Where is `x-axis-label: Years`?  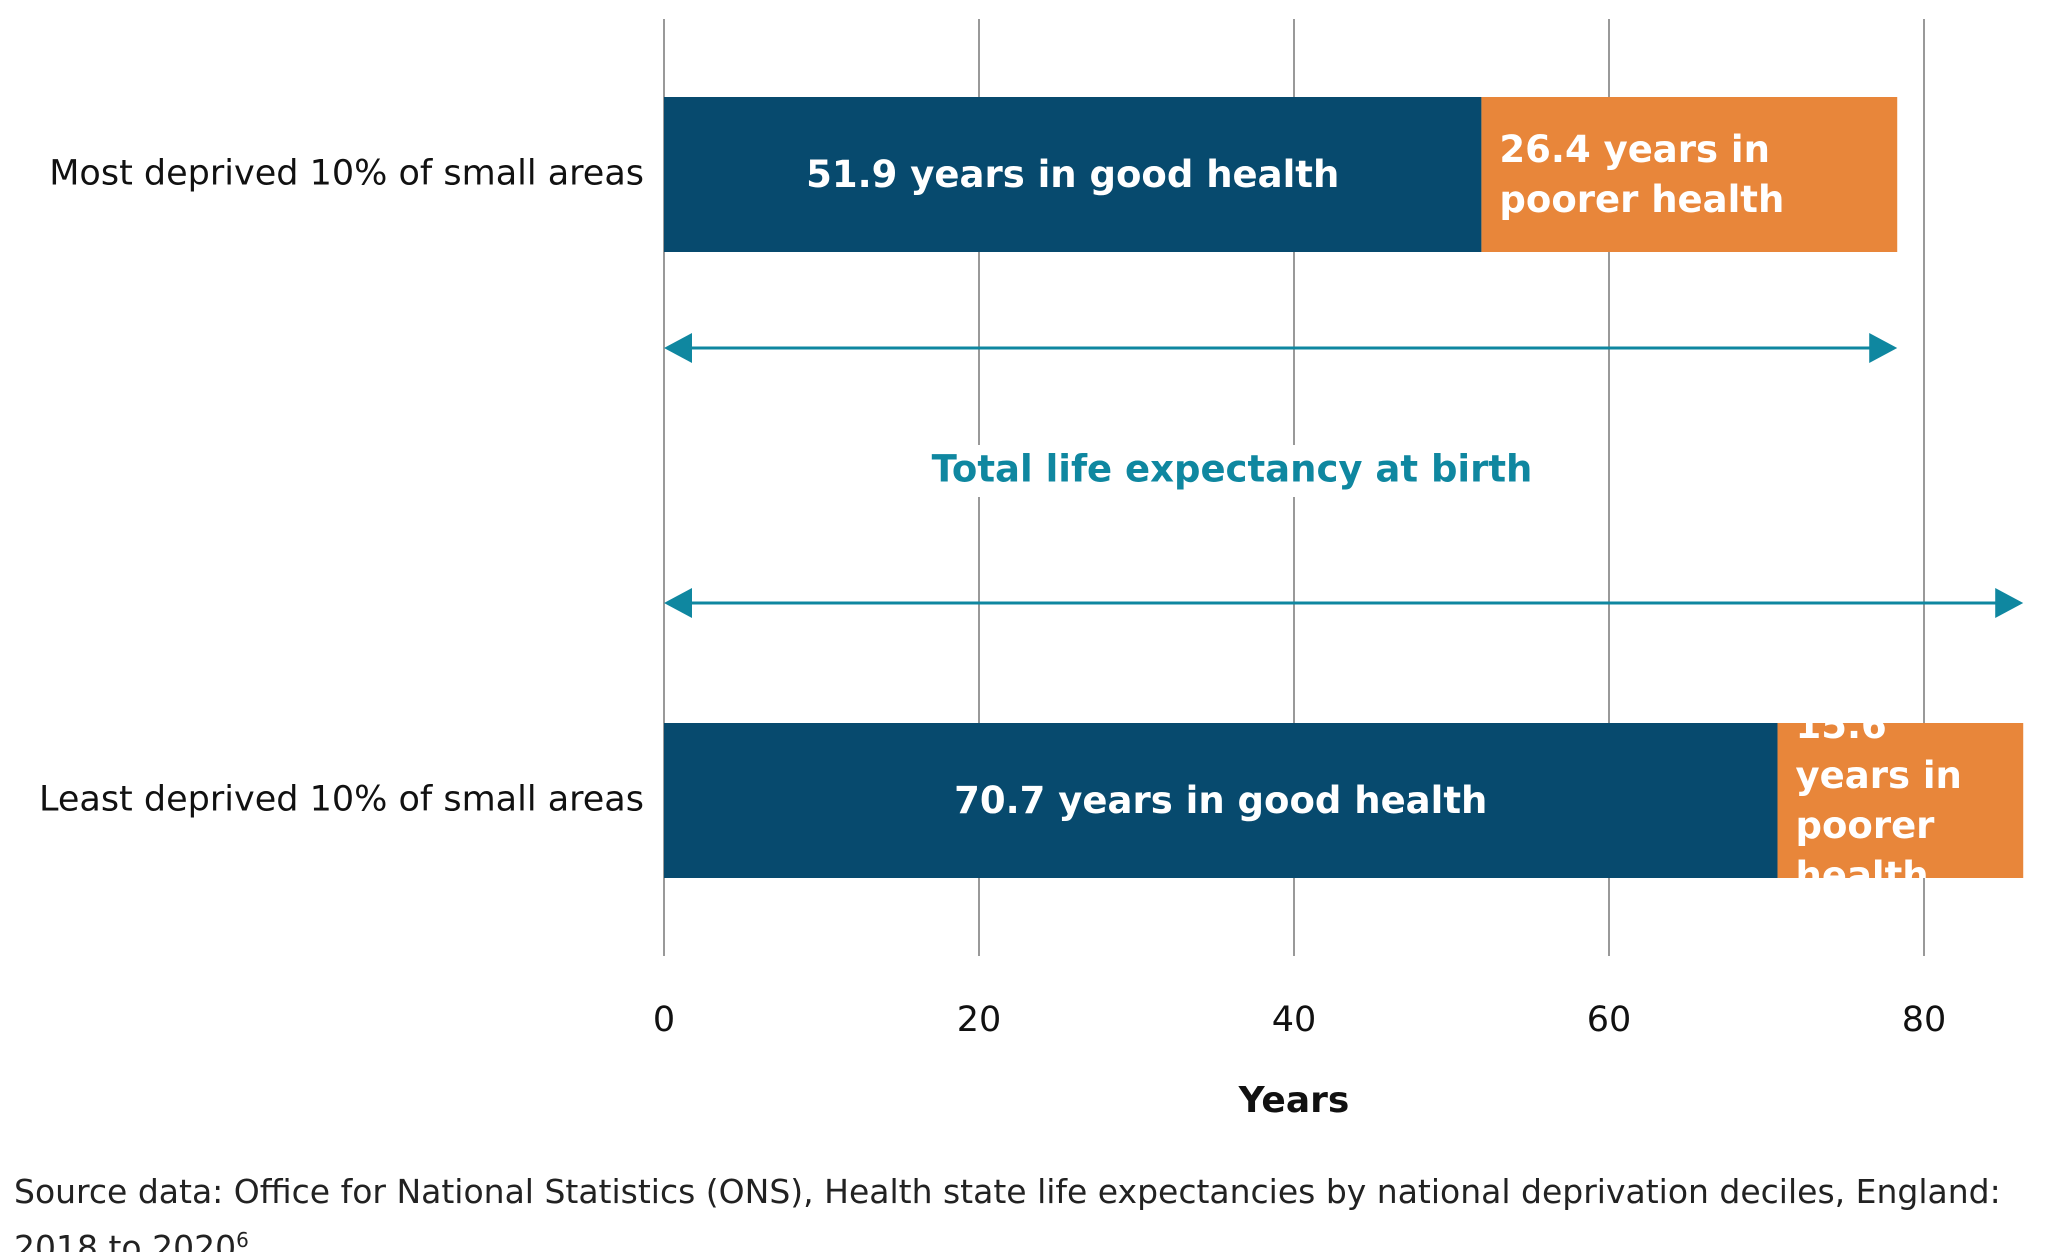 x-axis-label: Years is located at coordinates (1294, 1100).